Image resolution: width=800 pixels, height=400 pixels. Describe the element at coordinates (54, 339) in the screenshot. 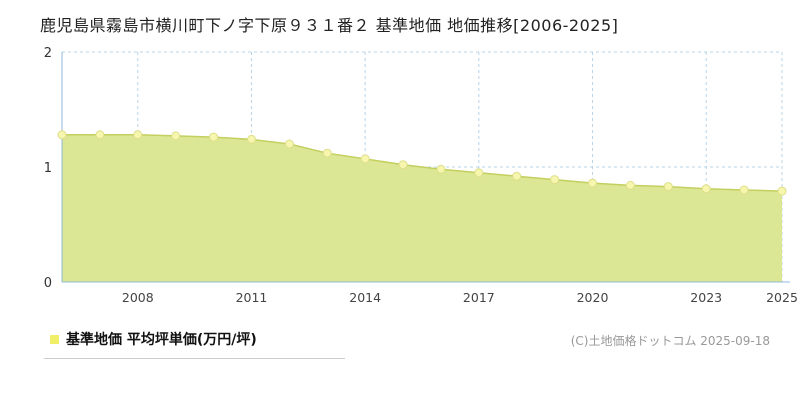

I see `legend-marker-icon` at that location.